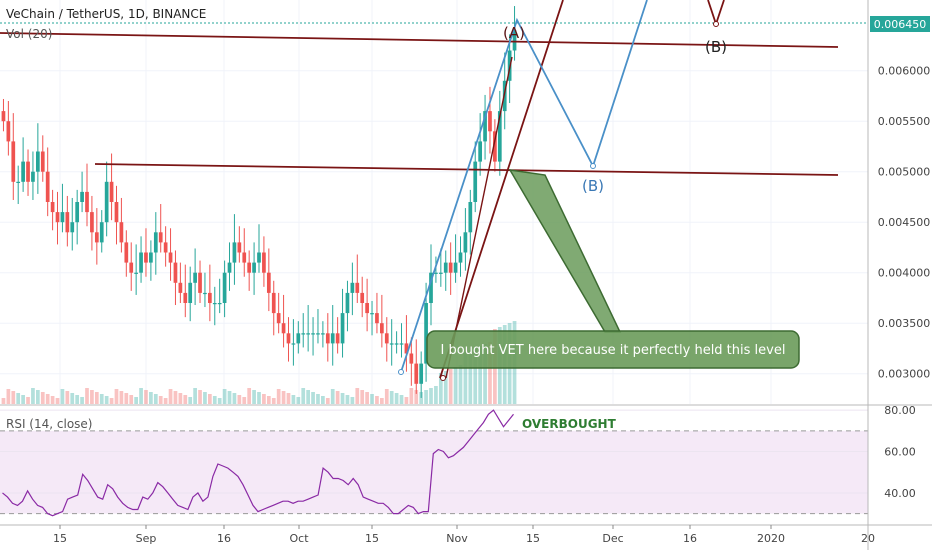 The image size is (932, 550). I want to click on time-tick-label: Sep, so click(146, 538).